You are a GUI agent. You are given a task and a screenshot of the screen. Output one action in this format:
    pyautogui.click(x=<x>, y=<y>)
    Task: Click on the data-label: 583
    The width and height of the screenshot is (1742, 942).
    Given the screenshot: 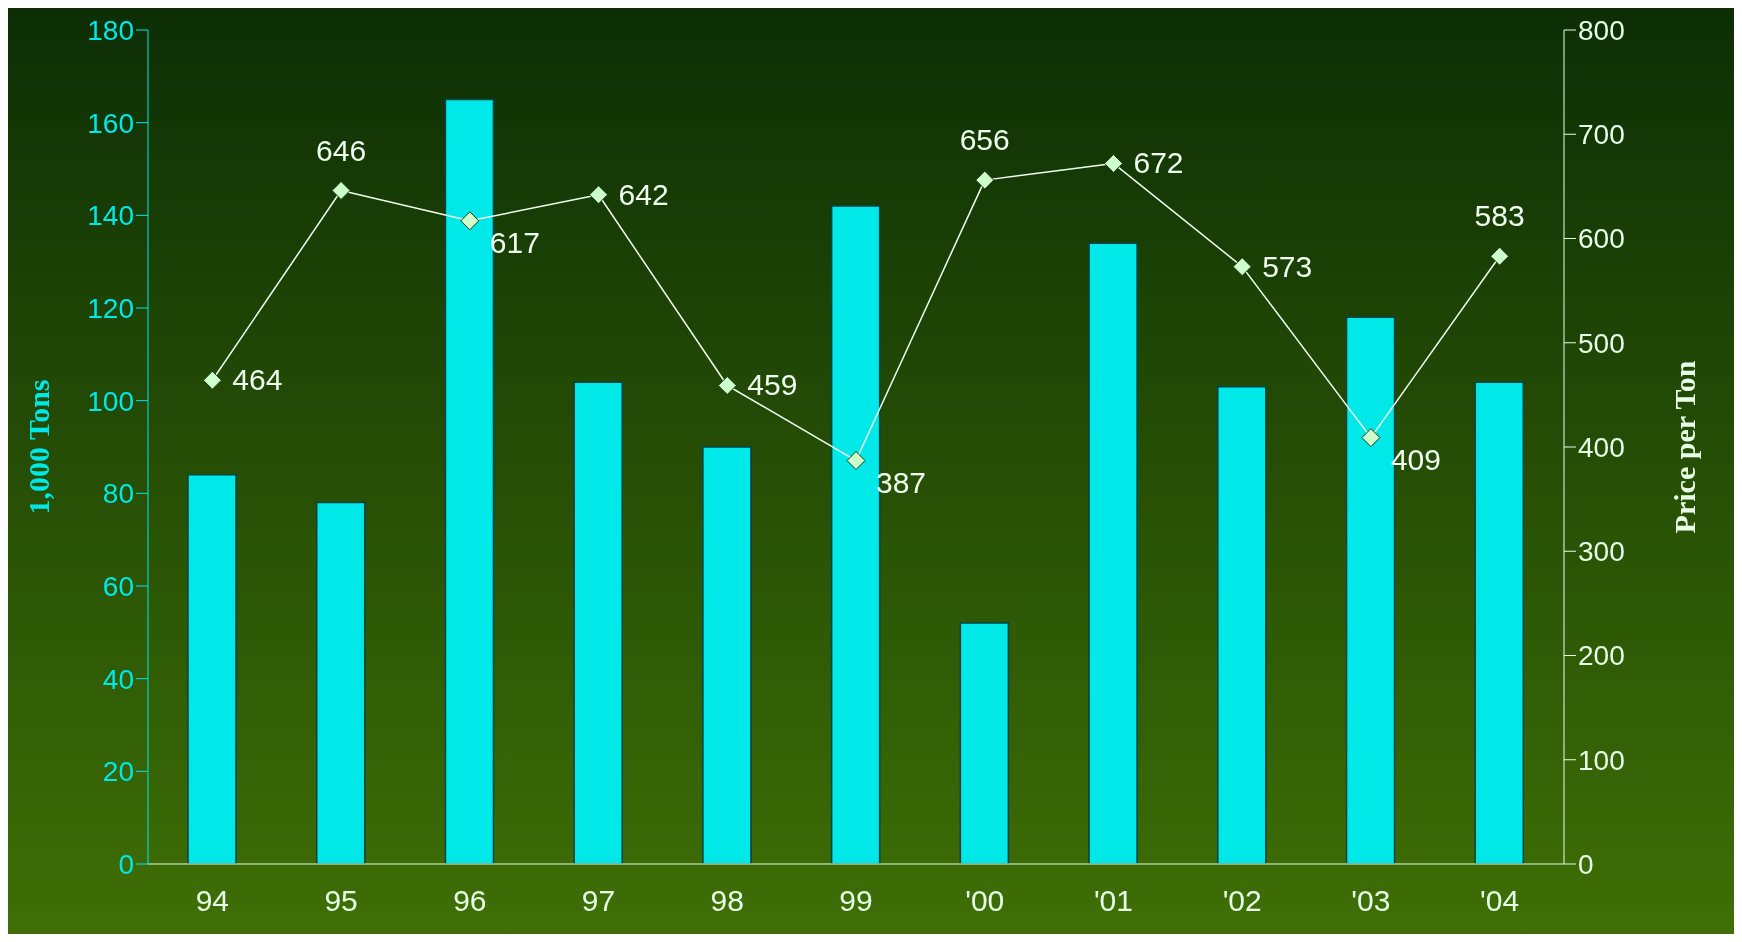 What is the action you would take?
    pyautogui.click(x=1499, y=216)
    